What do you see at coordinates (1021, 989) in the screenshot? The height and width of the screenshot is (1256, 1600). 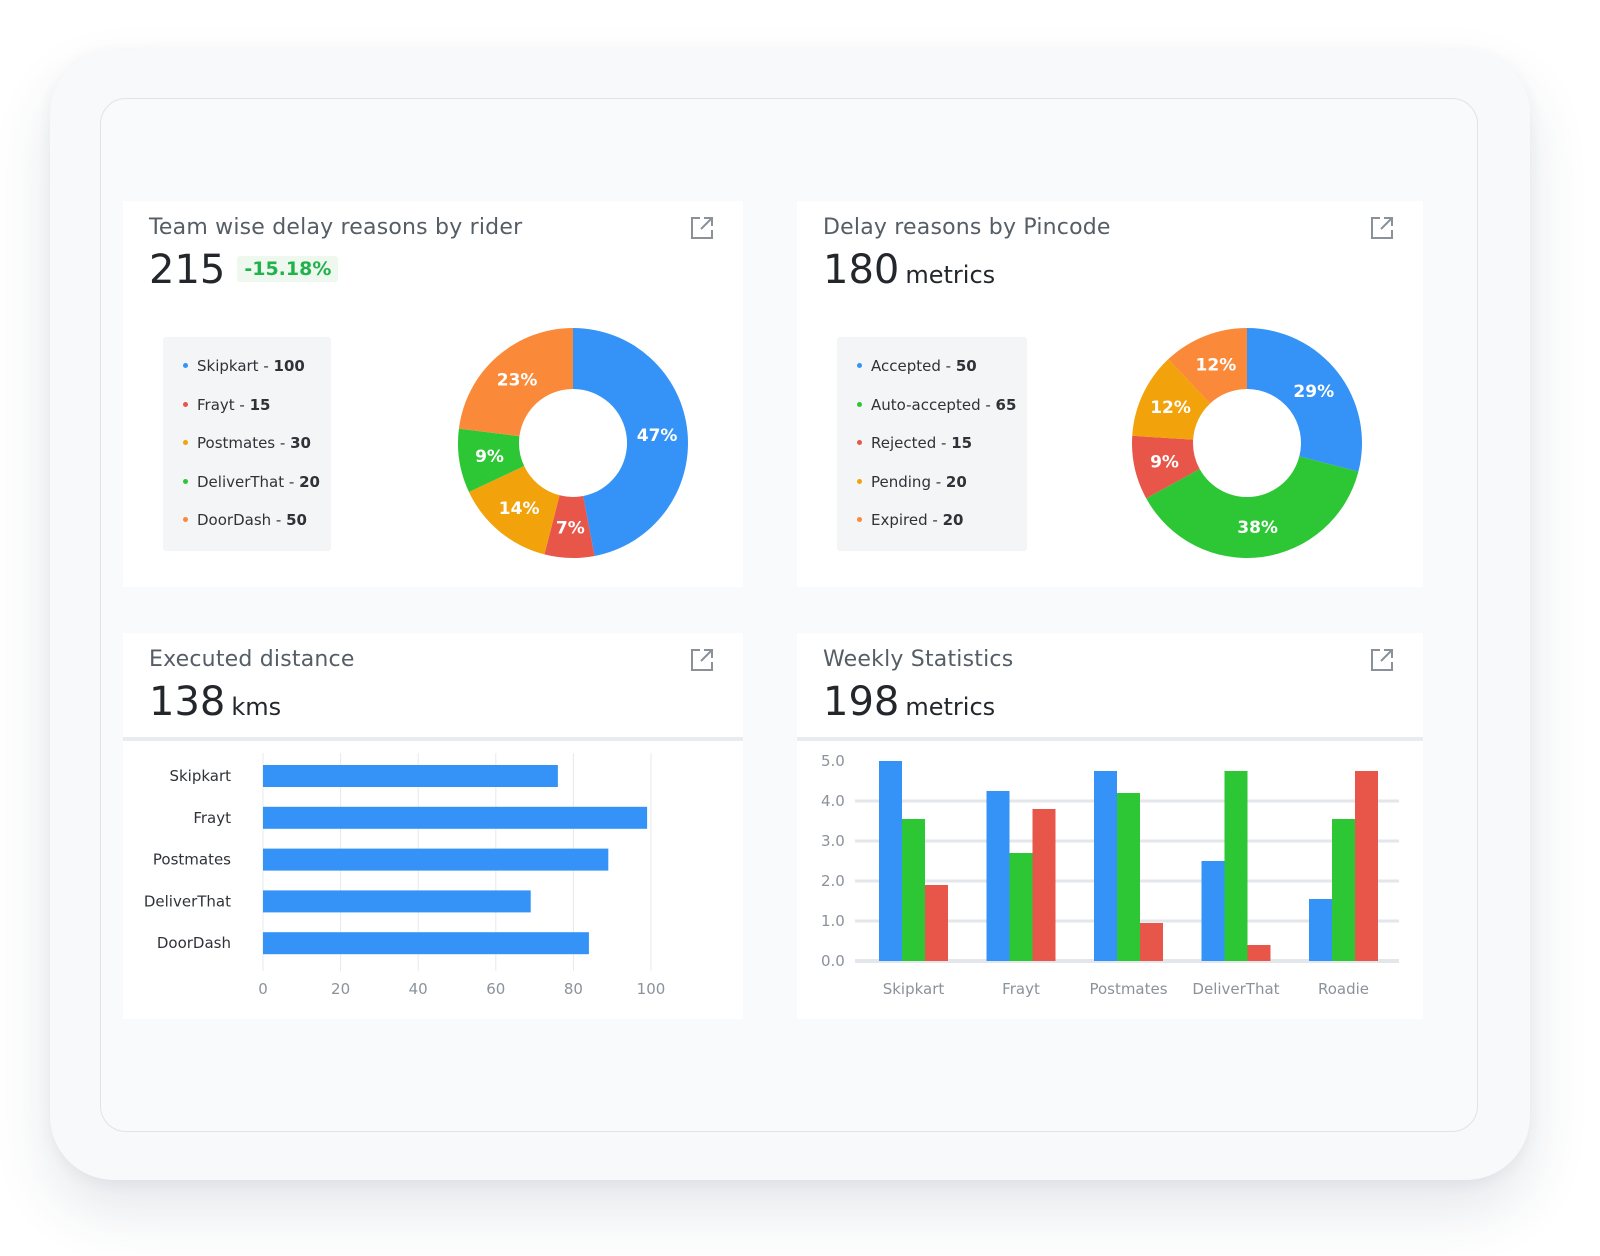 I see `x-tick-label: Frayt` at bounding box center [1021, 989].